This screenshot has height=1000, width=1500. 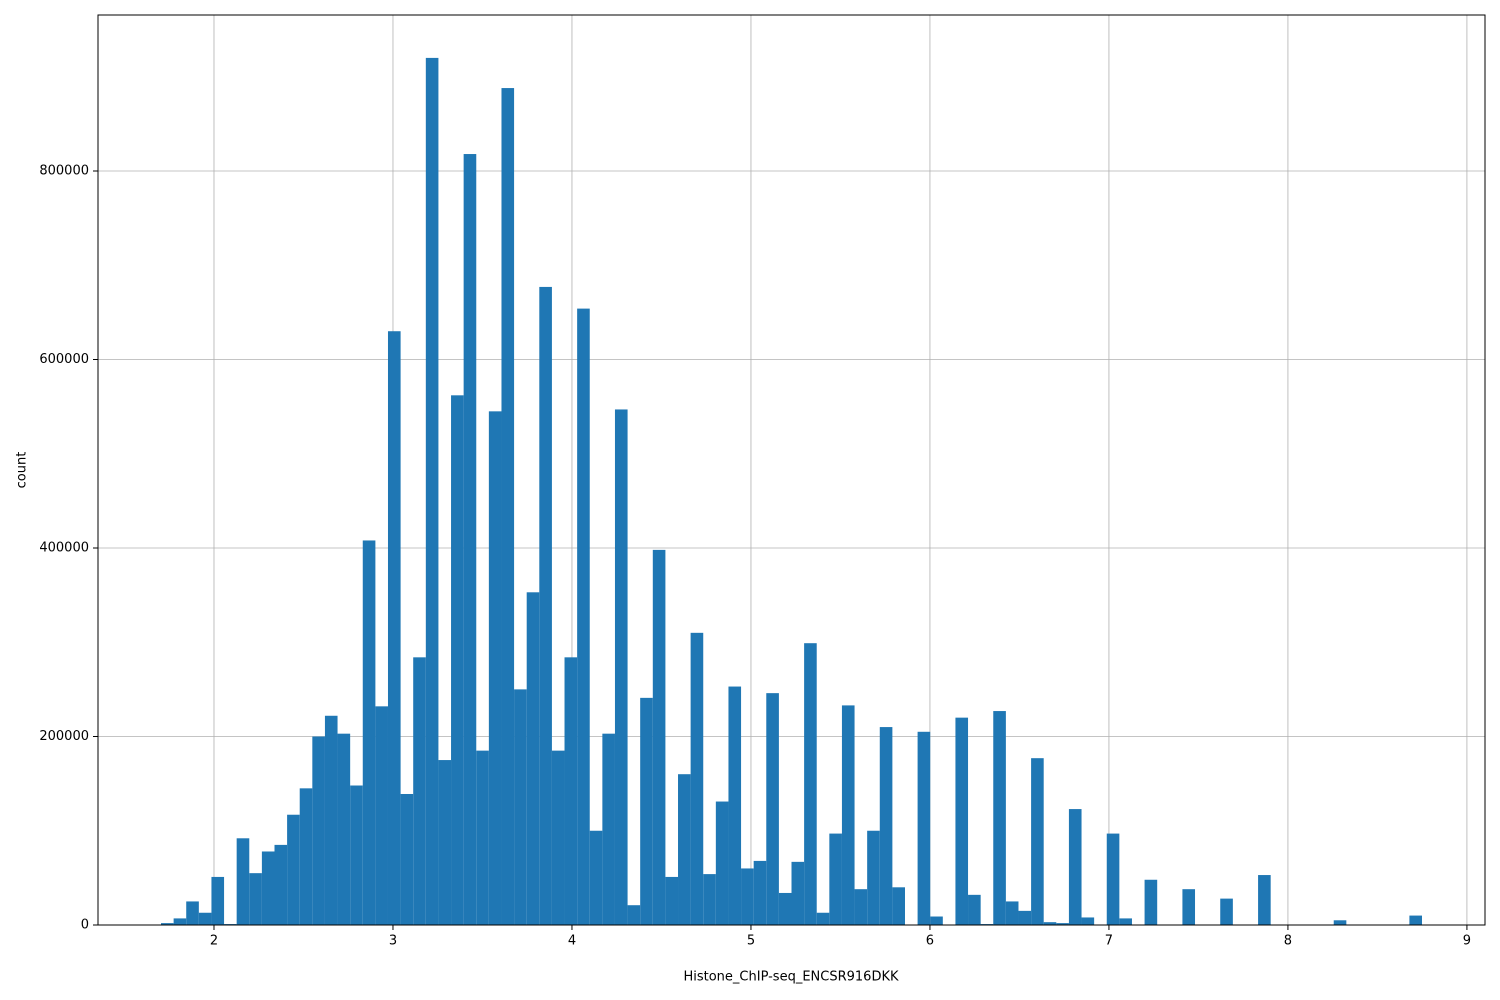 I want to click on y-axis-label: count, so click(x=22, y=470).